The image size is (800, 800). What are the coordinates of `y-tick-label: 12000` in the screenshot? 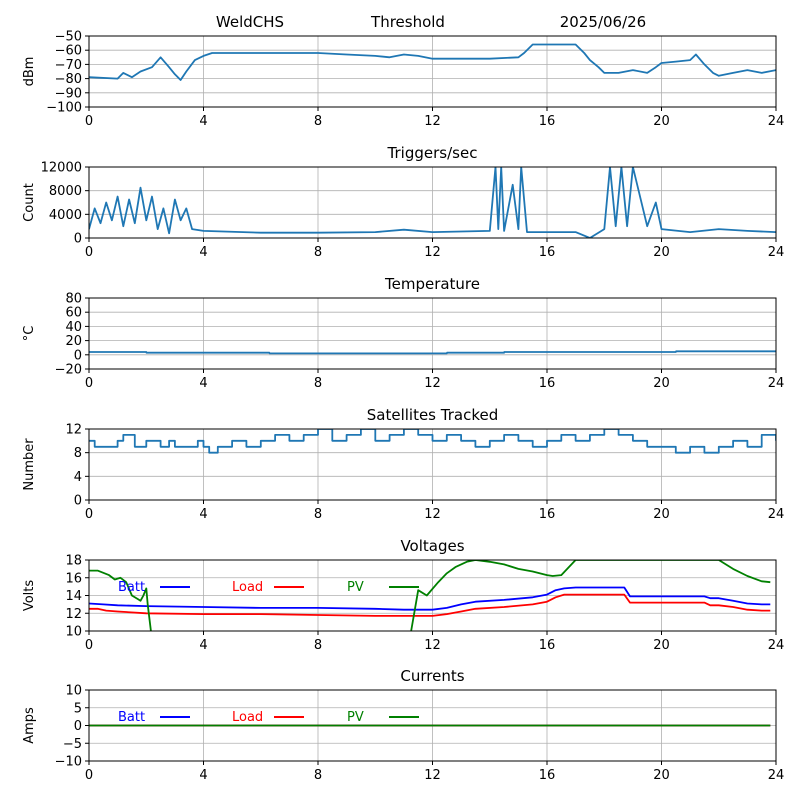 It's located at (61, 168).